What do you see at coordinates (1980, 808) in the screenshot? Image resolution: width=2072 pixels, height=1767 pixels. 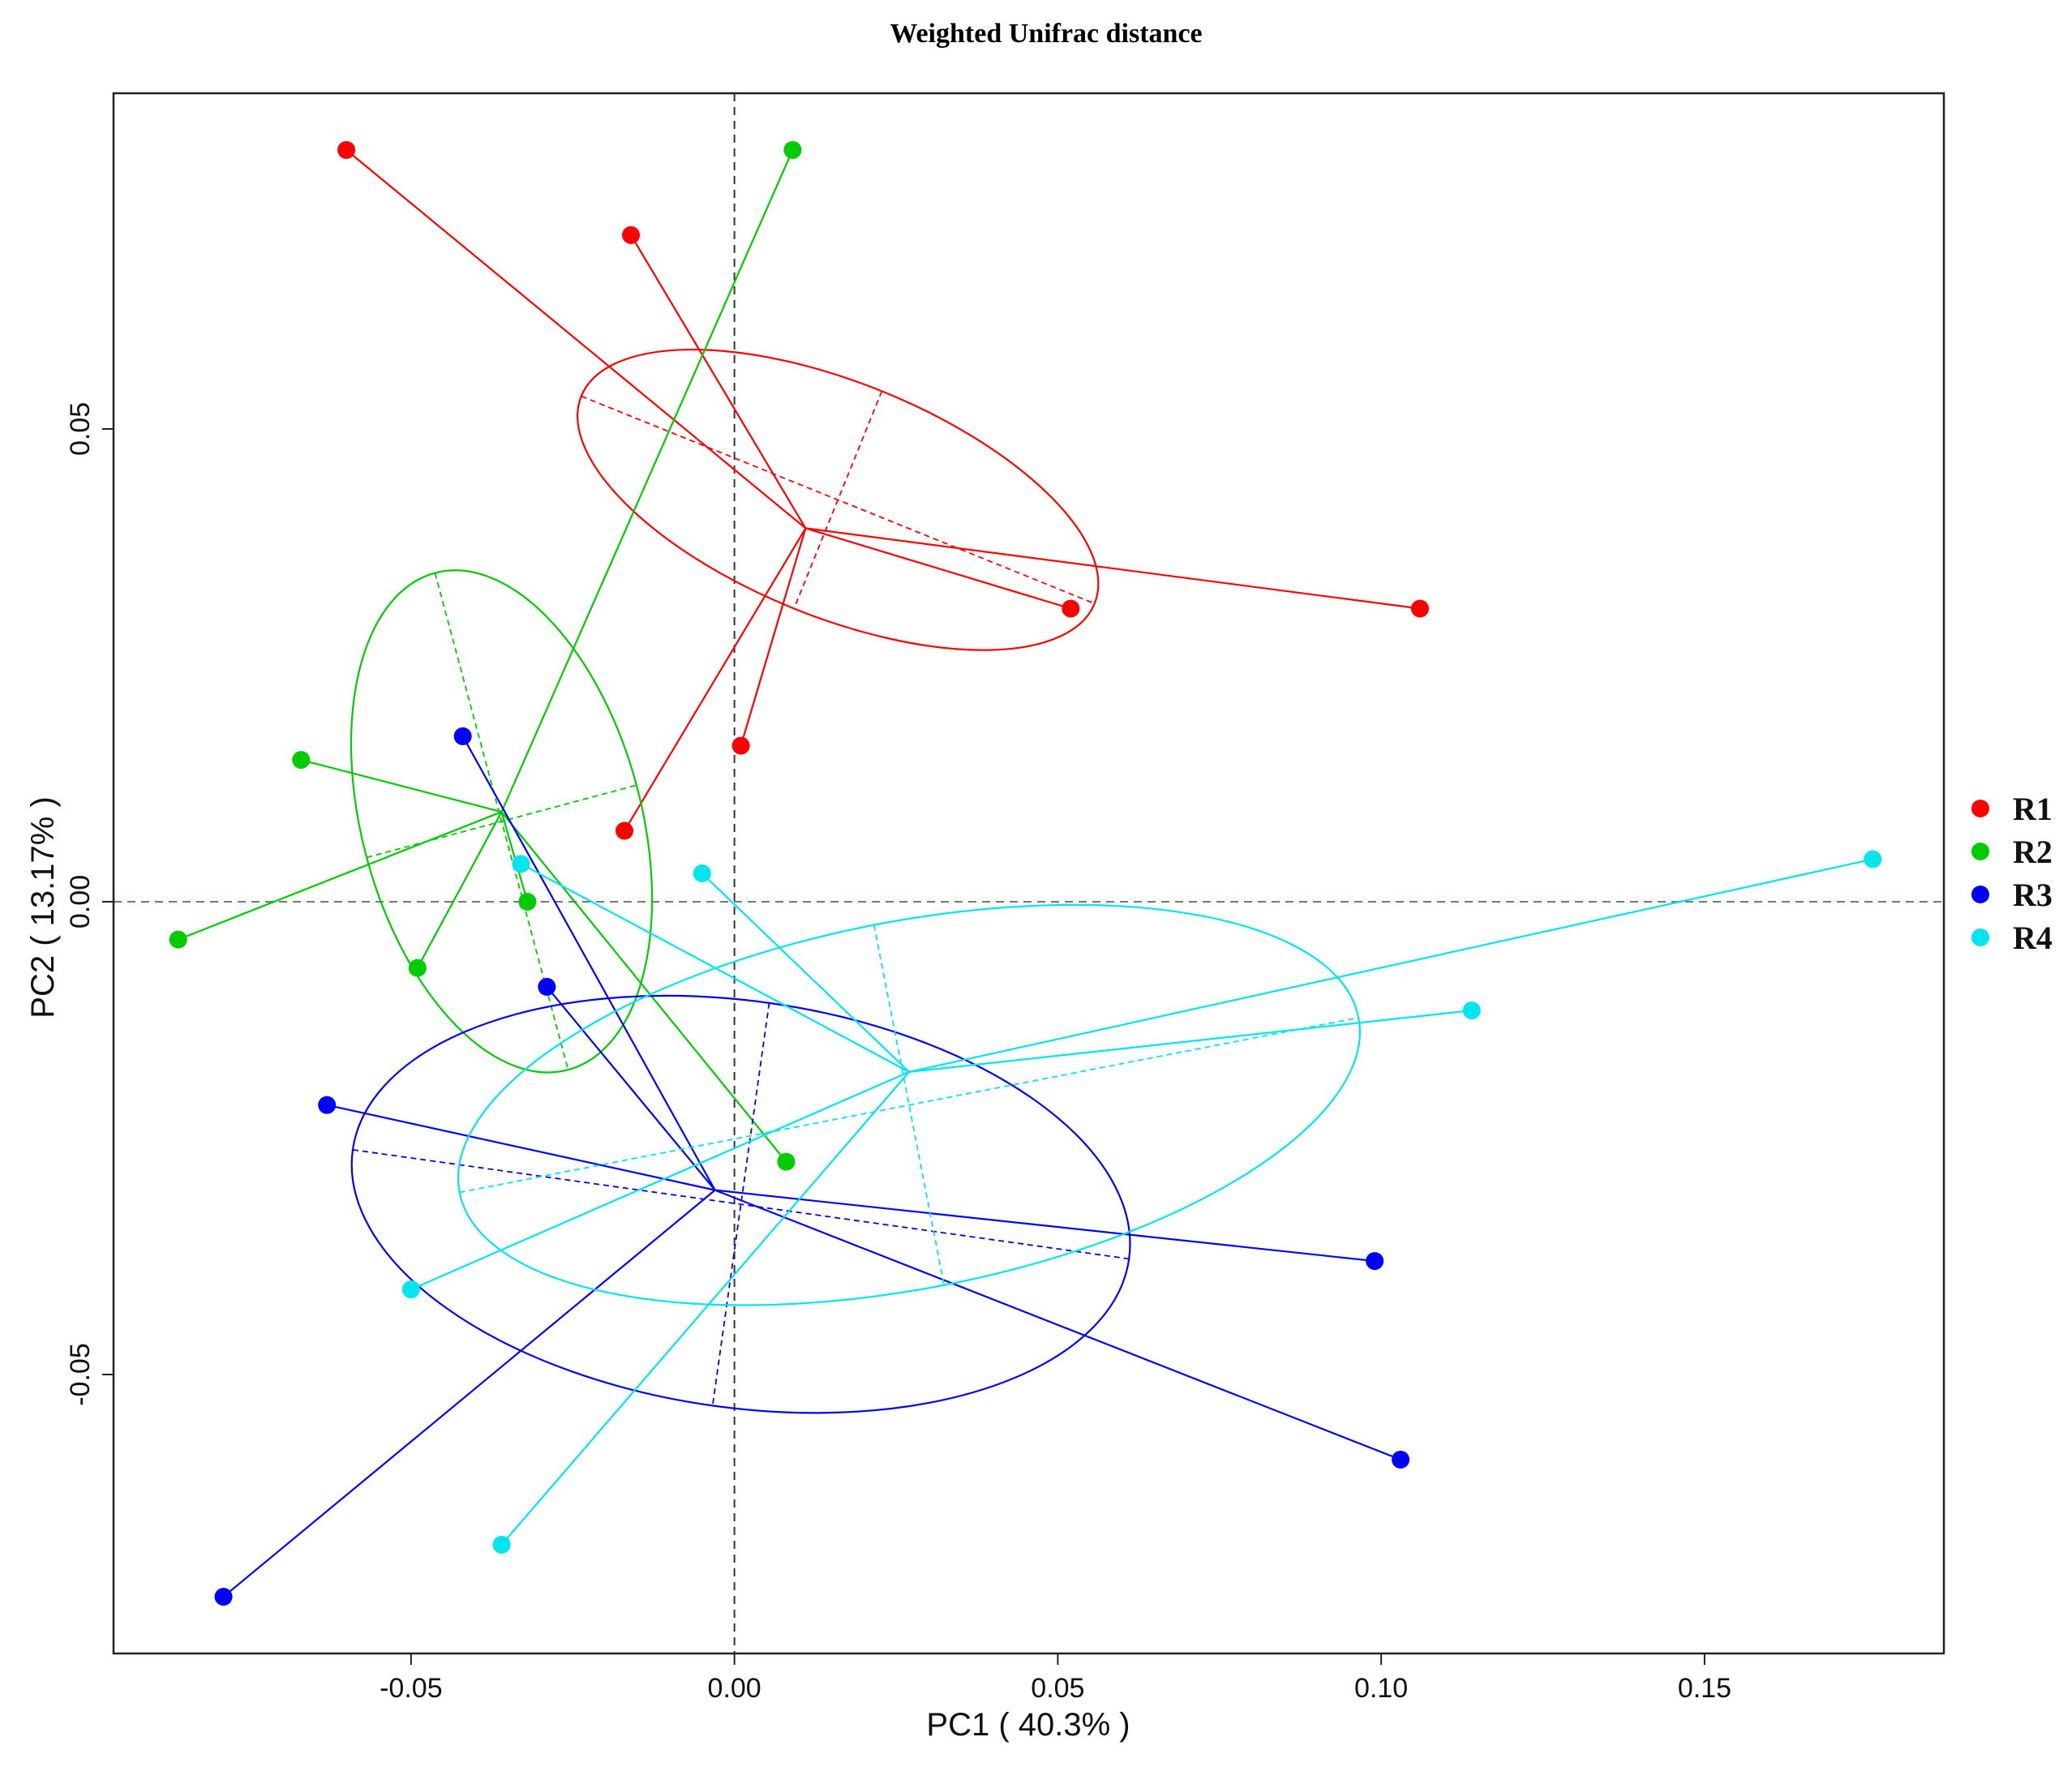 I see `legend-marker-R1` at bounding box center [1980, 808].